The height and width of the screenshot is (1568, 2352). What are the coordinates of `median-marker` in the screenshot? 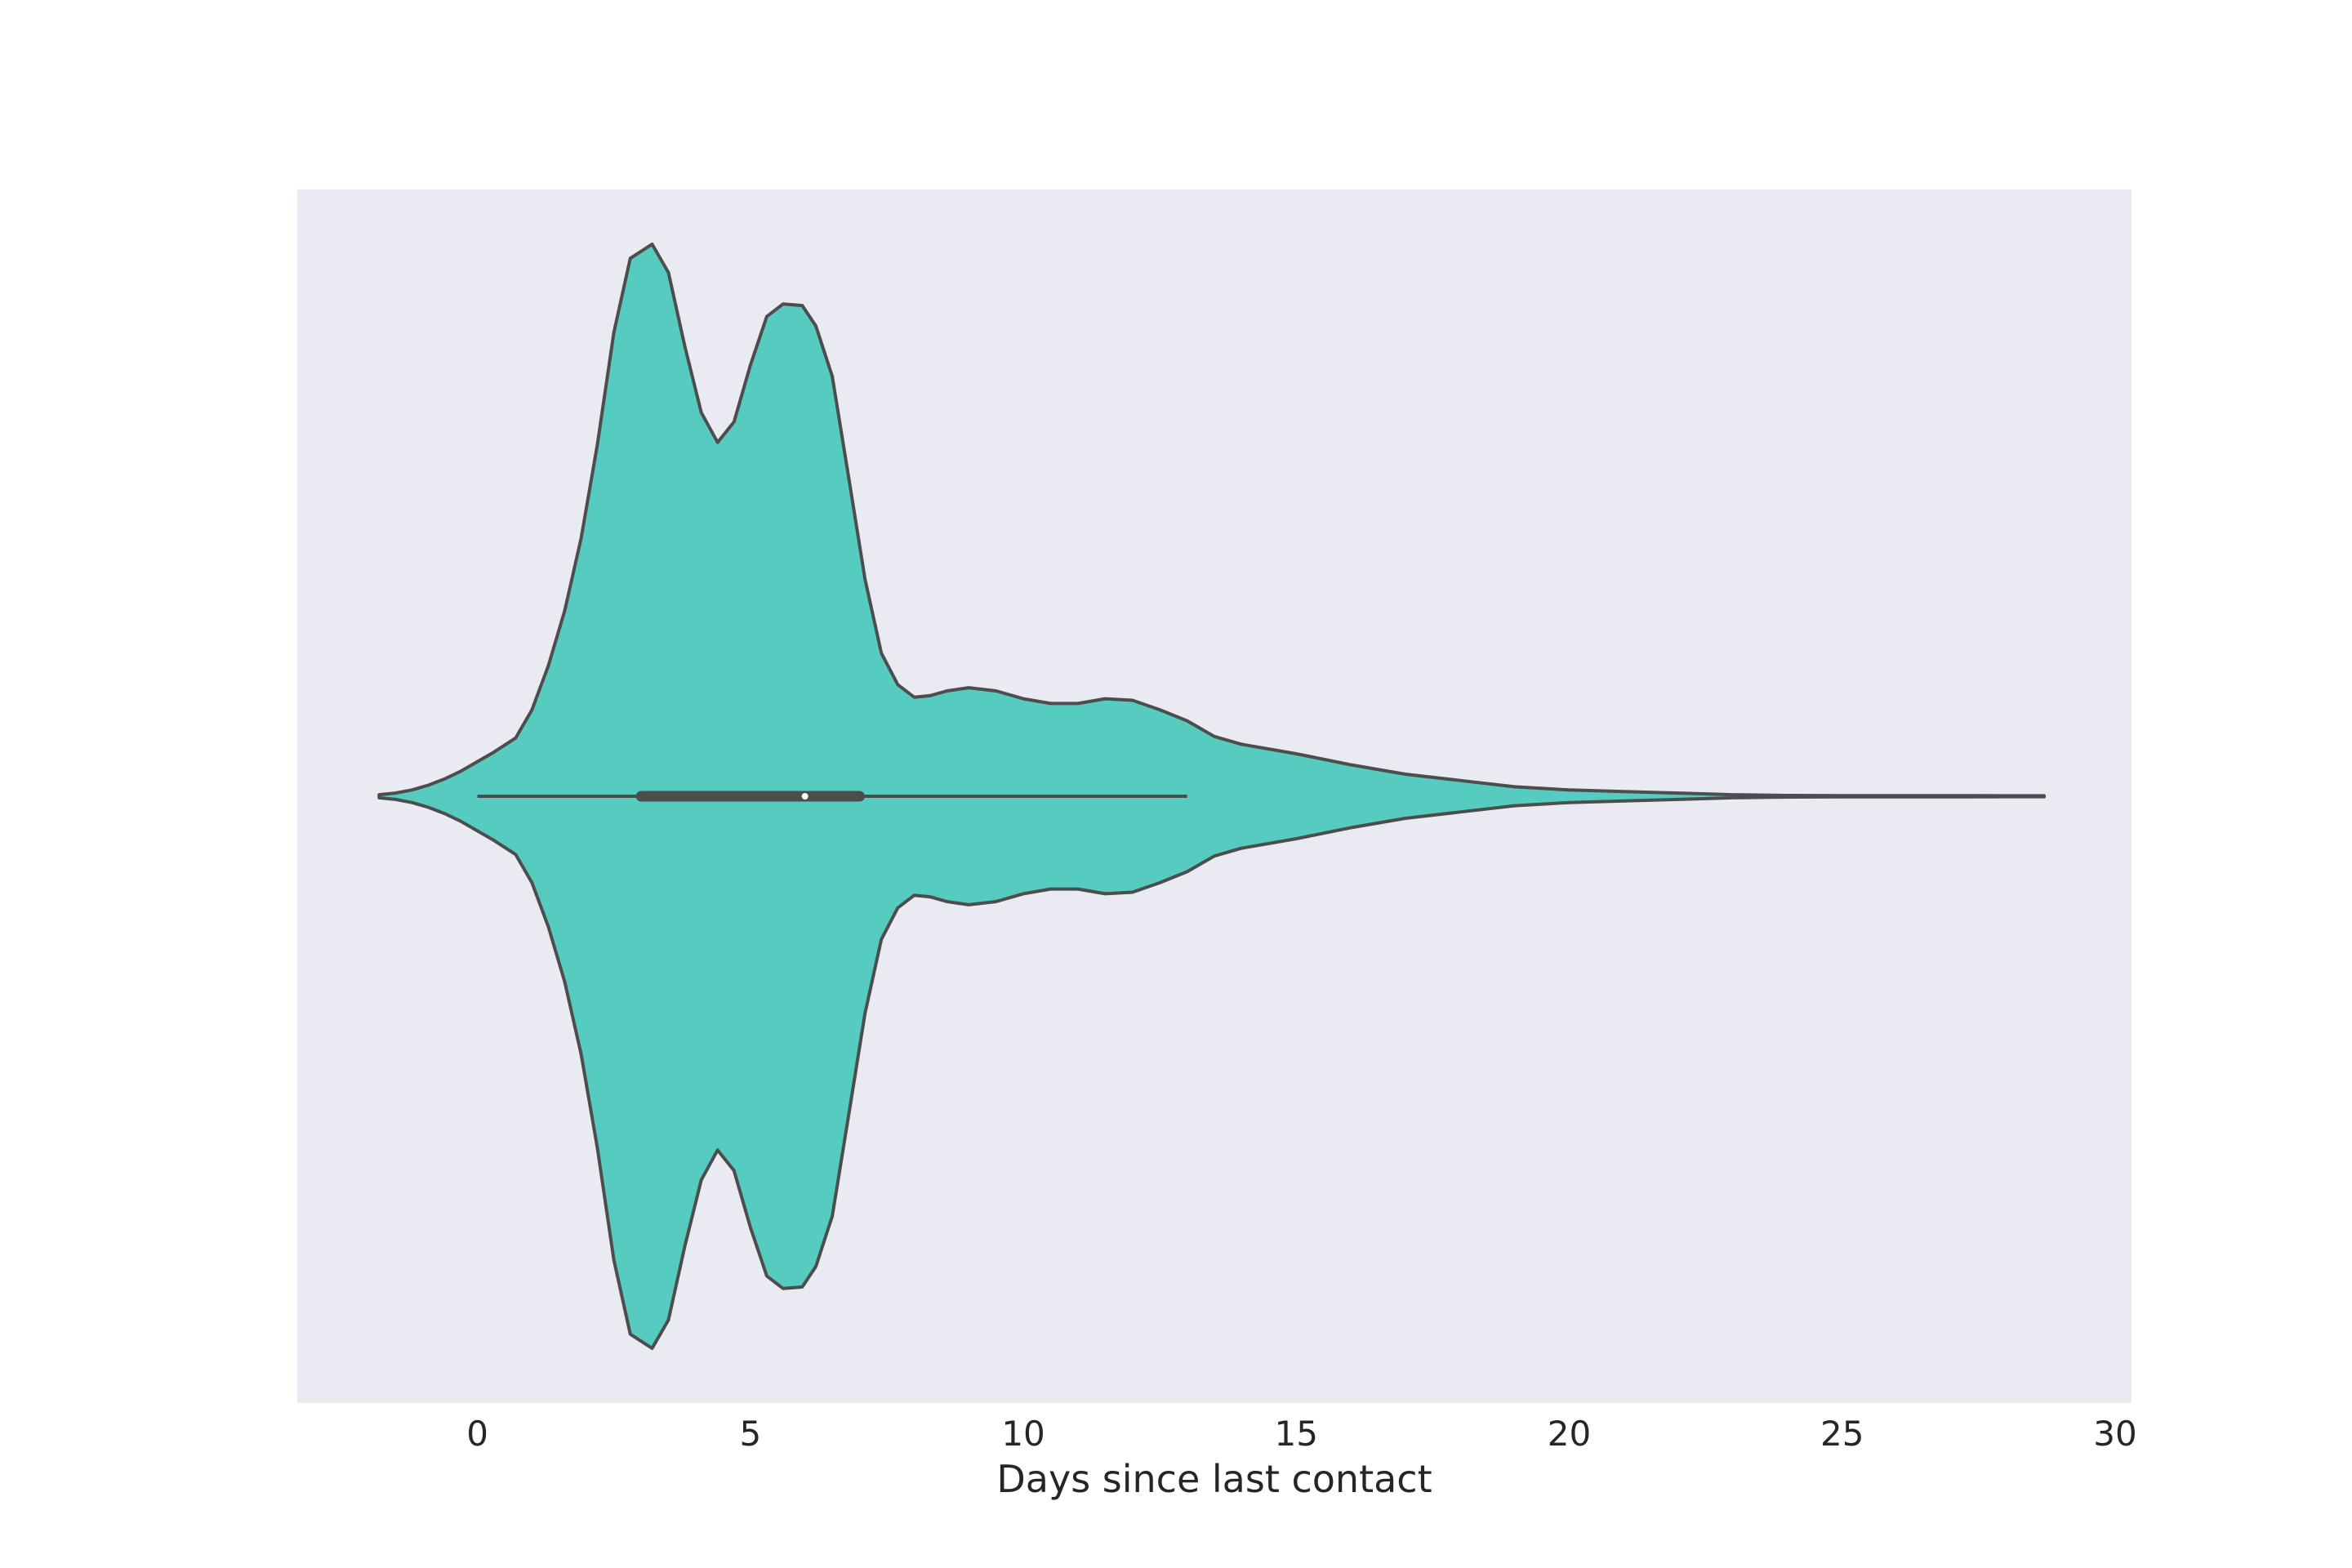 It's located at (804, 796).